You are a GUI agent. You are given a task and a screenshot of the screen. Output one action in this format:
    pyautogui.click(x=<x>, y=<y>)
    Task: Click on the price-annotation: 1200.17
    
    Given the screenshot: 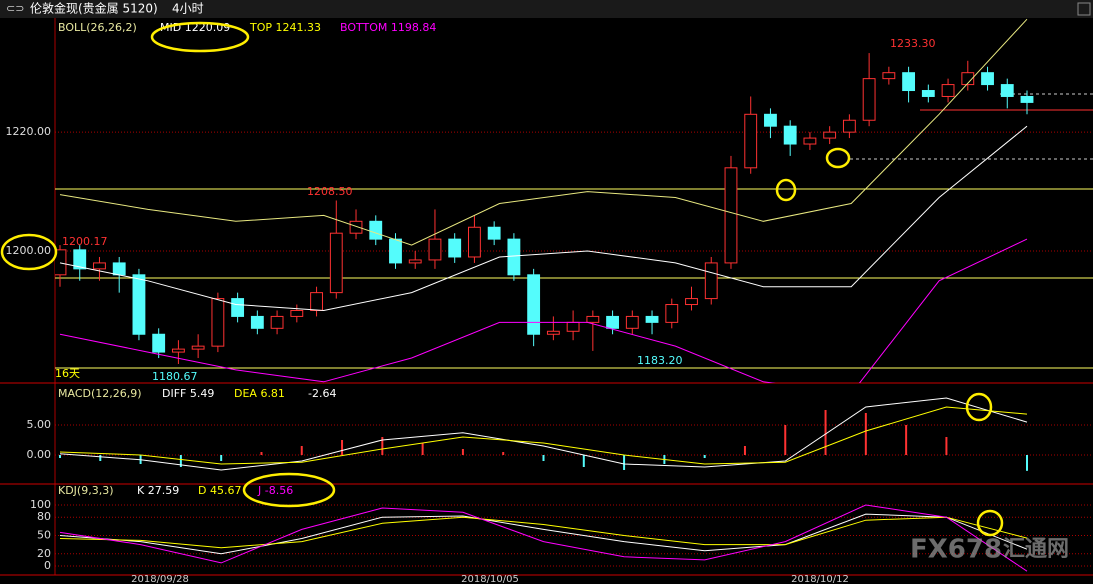 What is the action you would take?
    pyautogui.click(x=85, y=241)
    